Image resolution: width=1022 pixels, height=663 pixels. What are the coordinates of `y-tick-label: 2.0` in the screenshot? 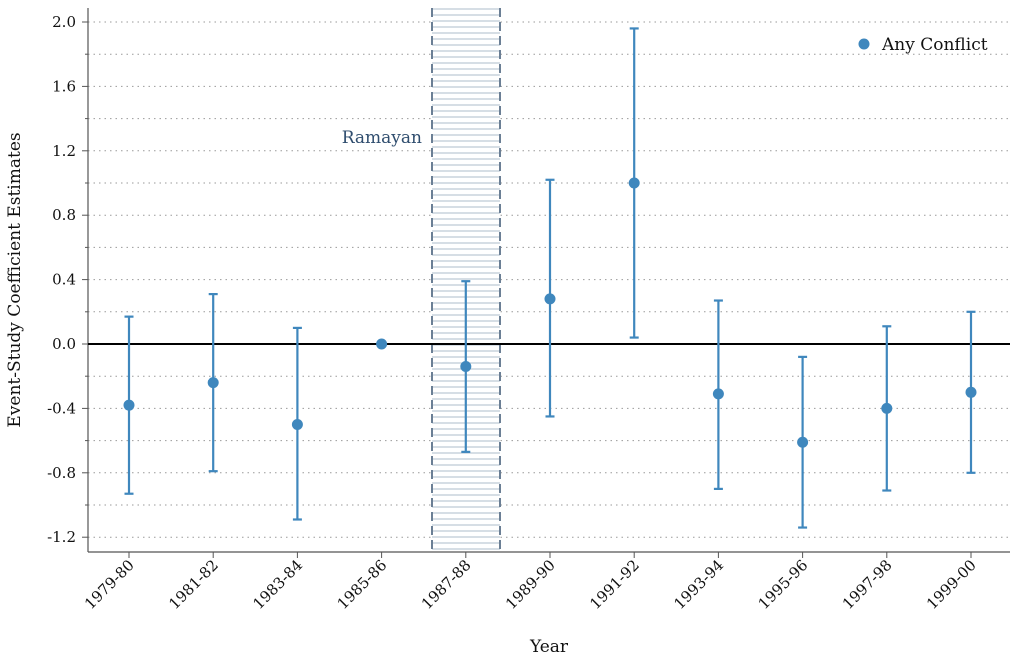 It's located at (64, 22).